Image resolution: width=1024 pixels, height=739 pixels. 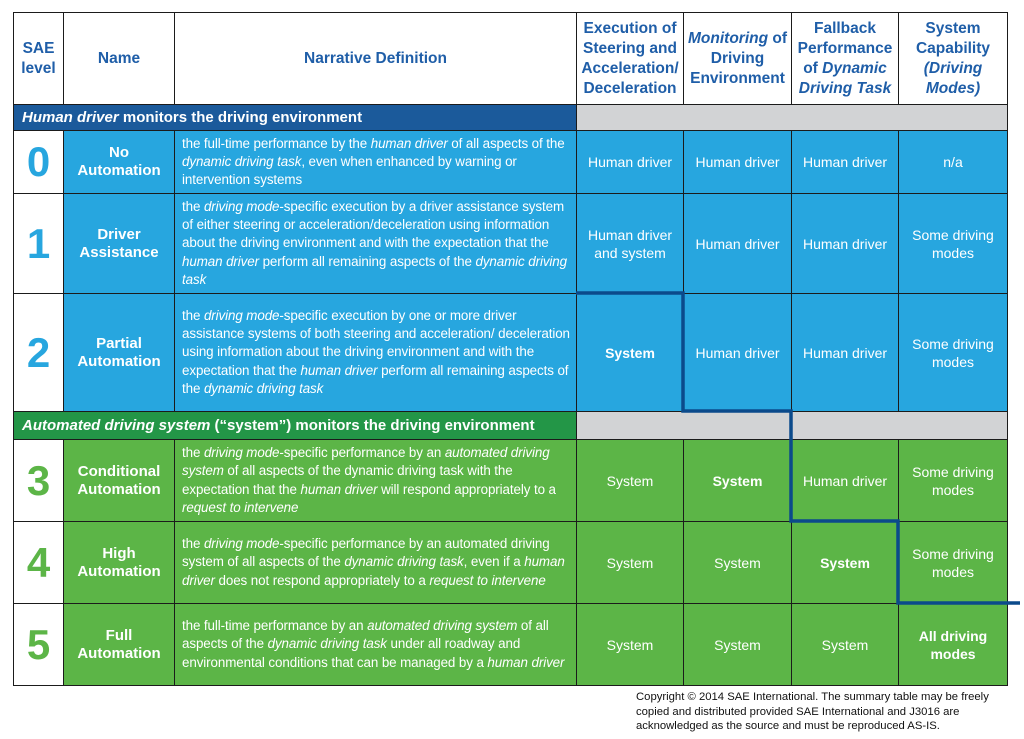 I want to click on text-segment: System Capability, so click(x=953, y=38).